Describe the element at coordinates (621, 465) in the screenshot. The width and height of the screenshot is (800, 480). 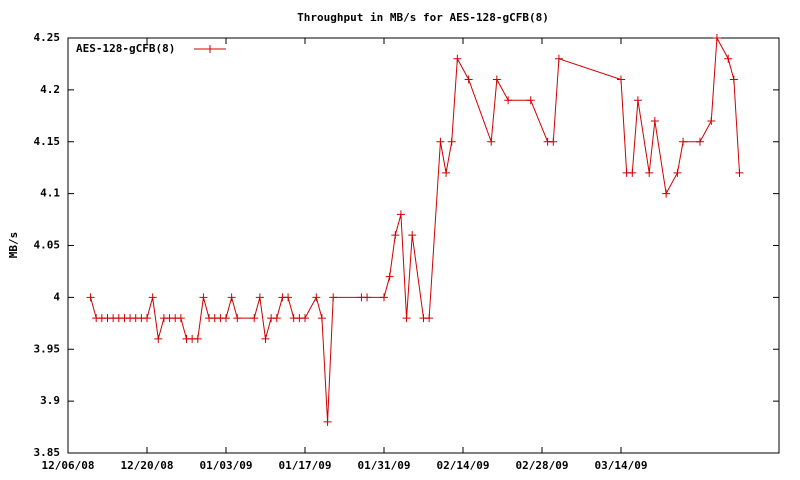
I see `x-tick-label: 03/14/09` at that location.